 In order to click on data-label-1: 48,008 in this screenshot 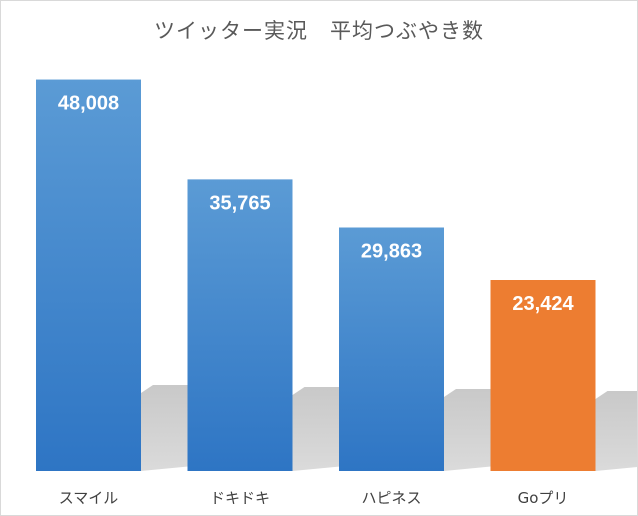, I will do `click(88, 104)`.